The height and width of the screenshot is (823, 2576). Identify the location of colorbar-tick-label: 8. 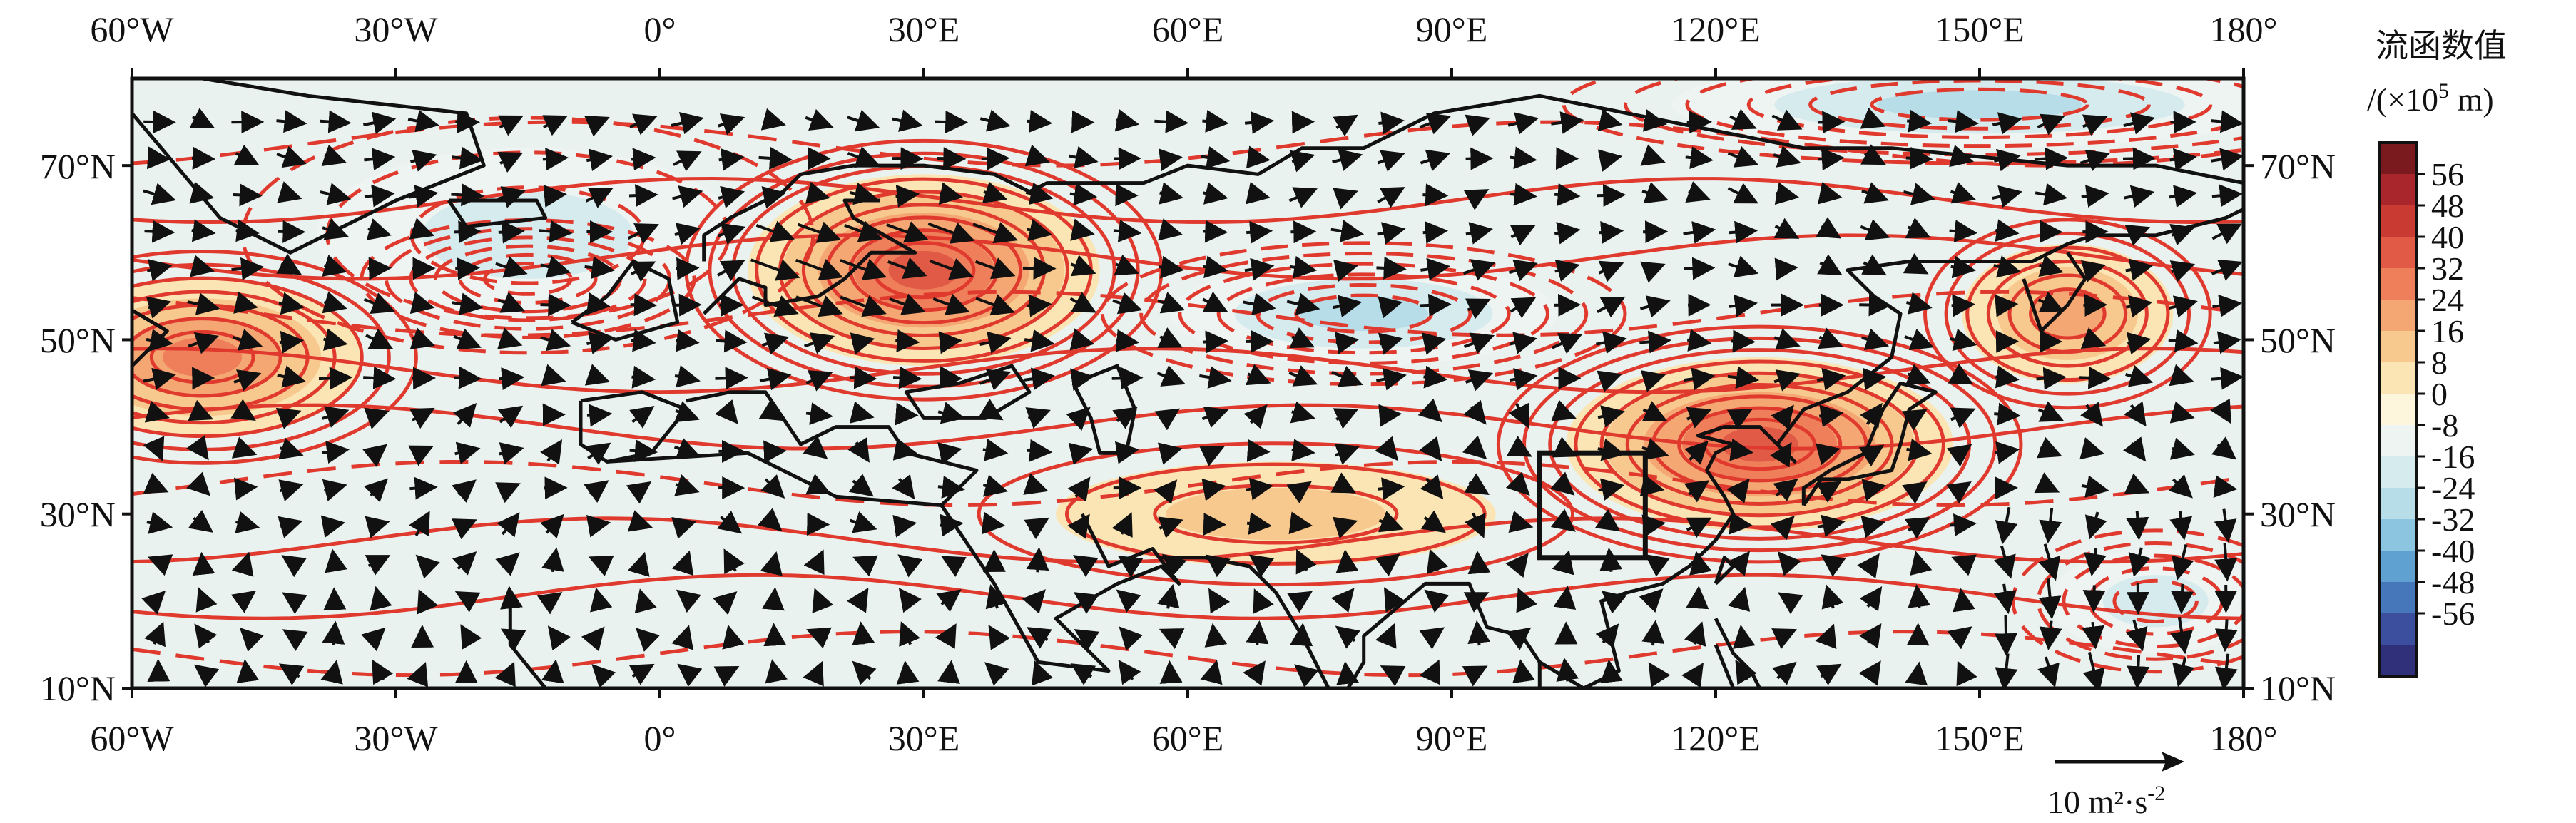
(2439, 362).